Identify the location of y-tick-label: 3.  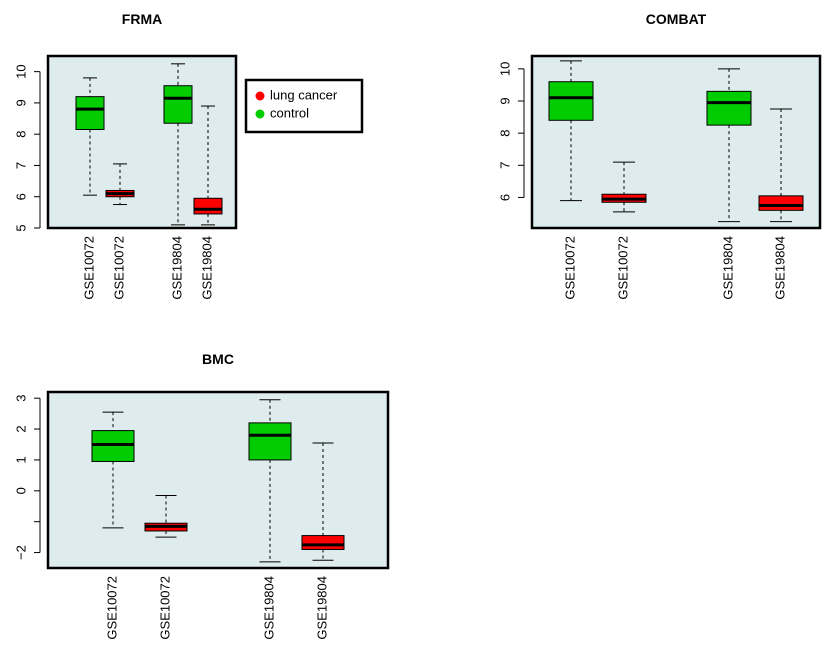
(20, 398).